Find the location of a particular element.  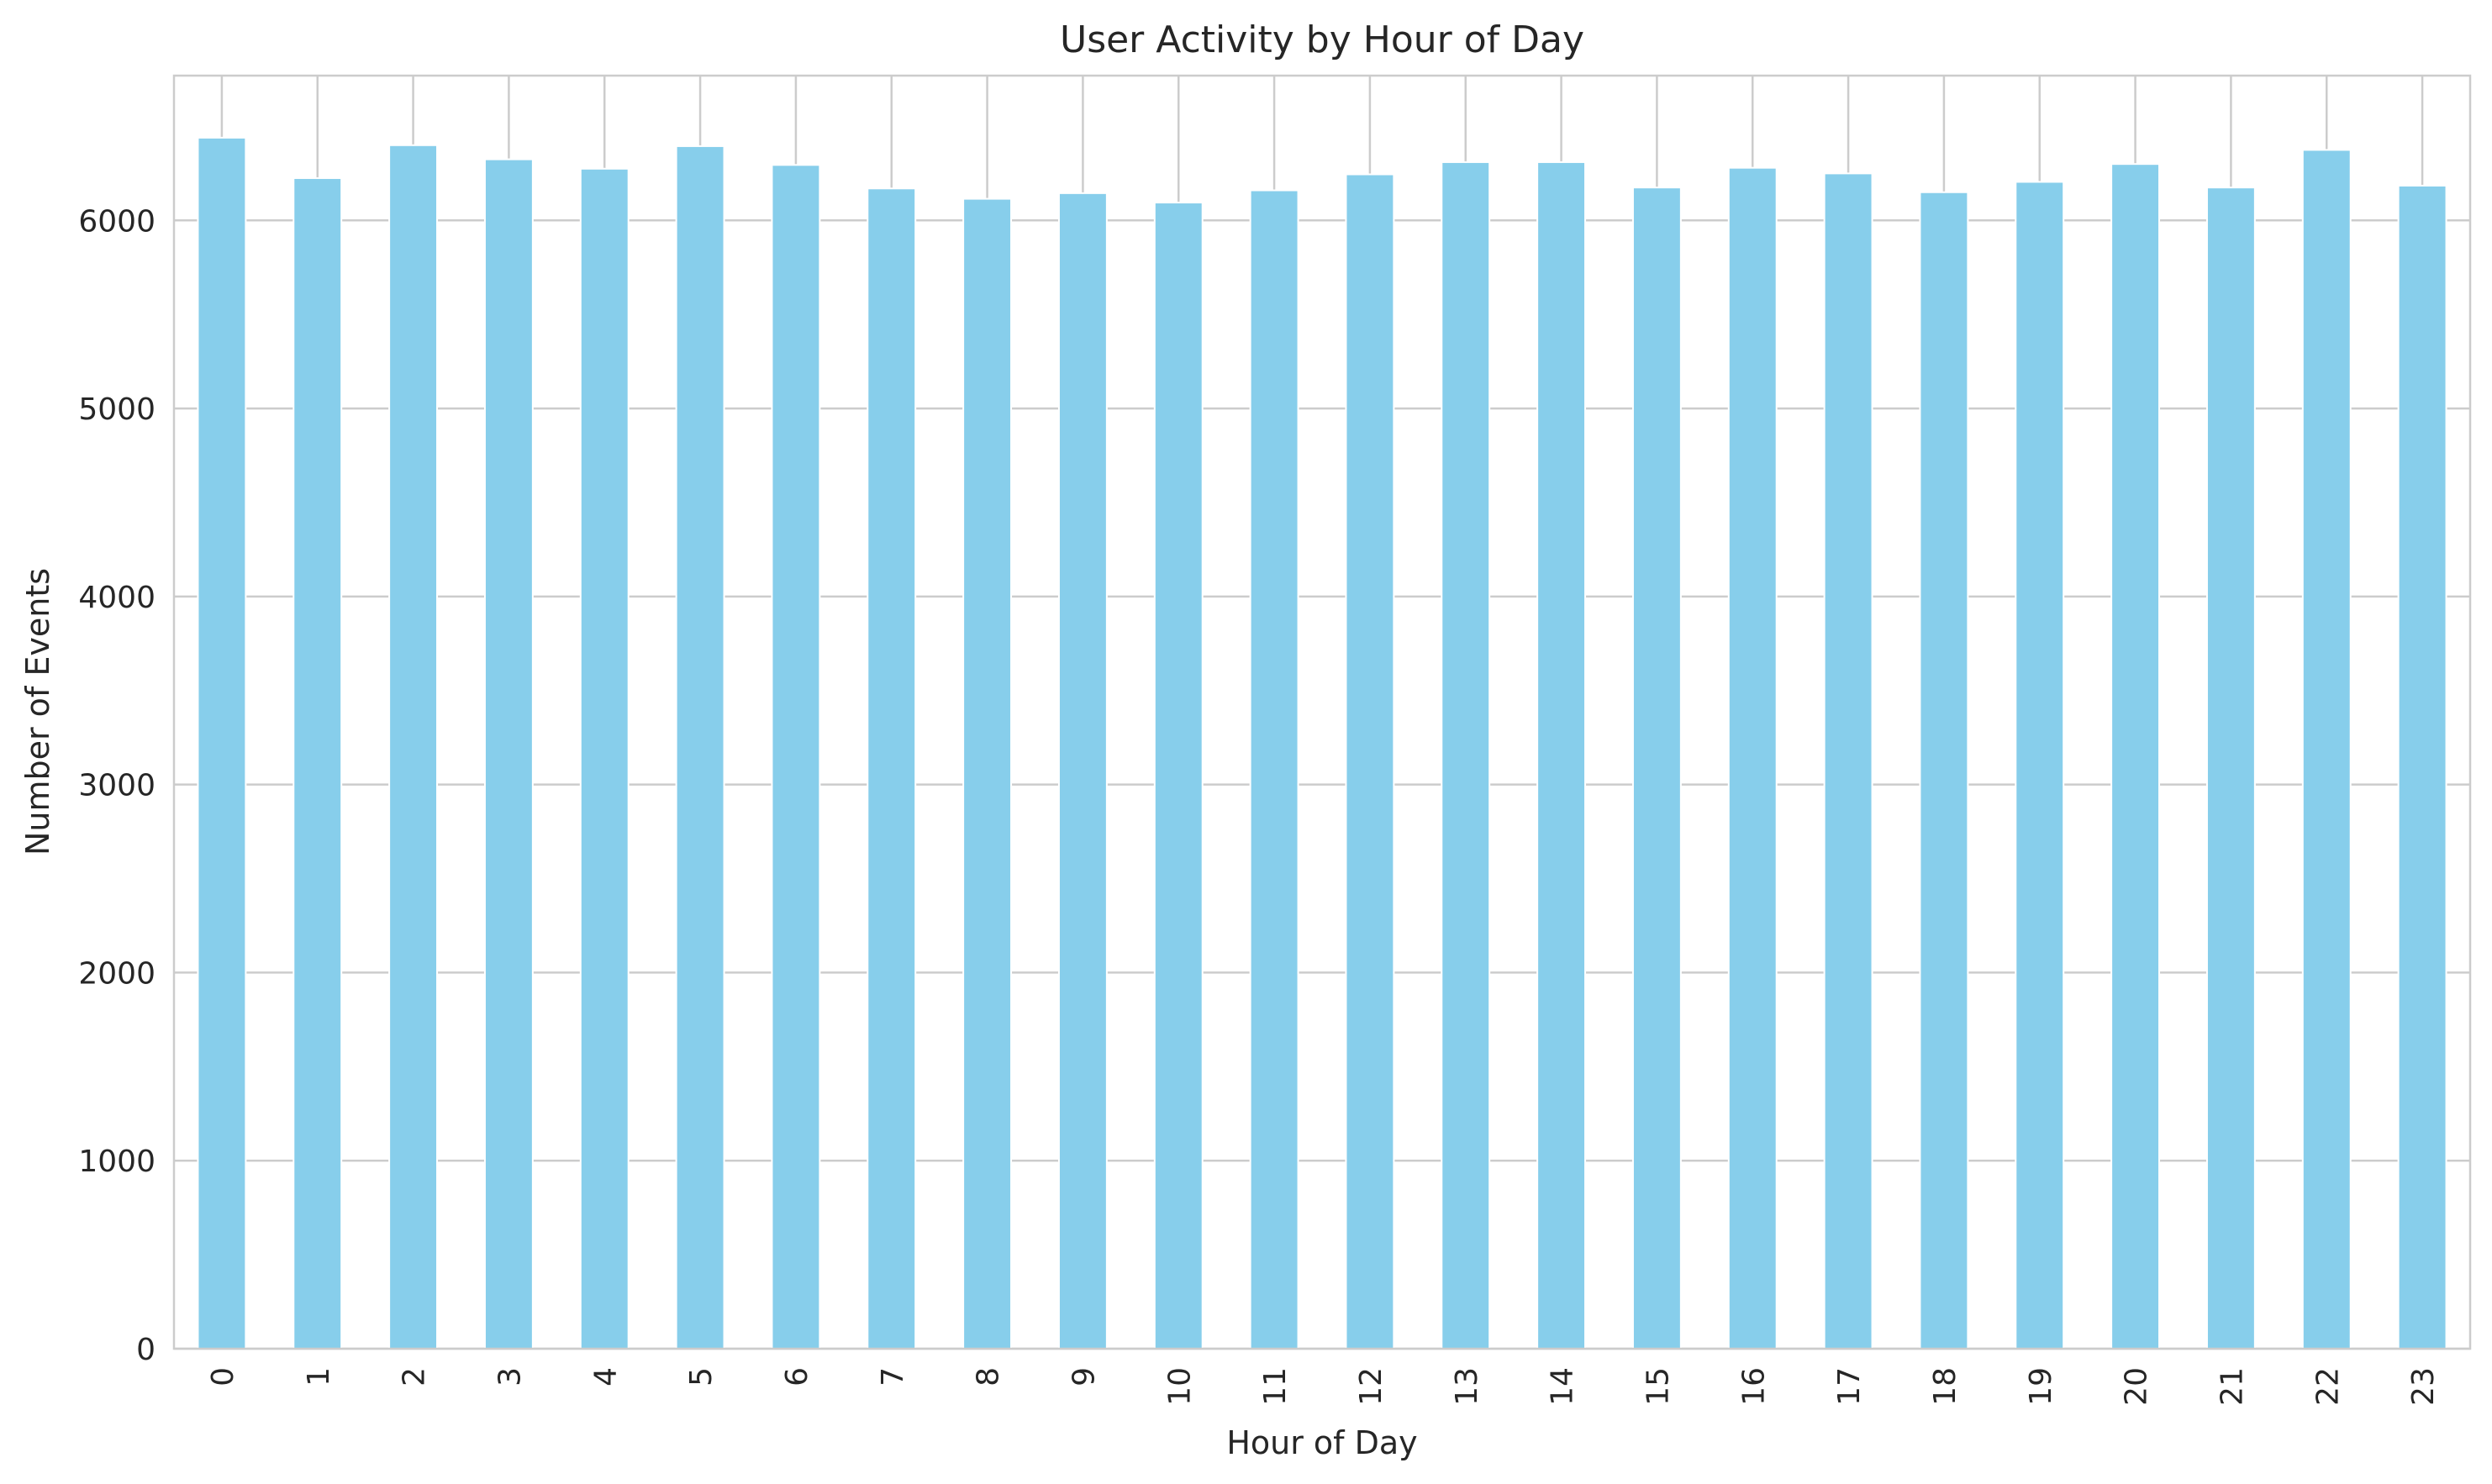

x-tick-label: 23 is located at coordinates (2423, 1387).